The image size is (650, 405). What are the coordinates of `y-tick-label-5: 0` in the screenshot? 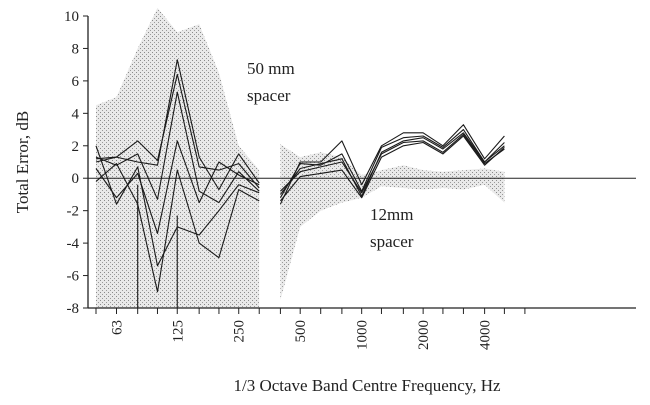 It's located at (76, 179).